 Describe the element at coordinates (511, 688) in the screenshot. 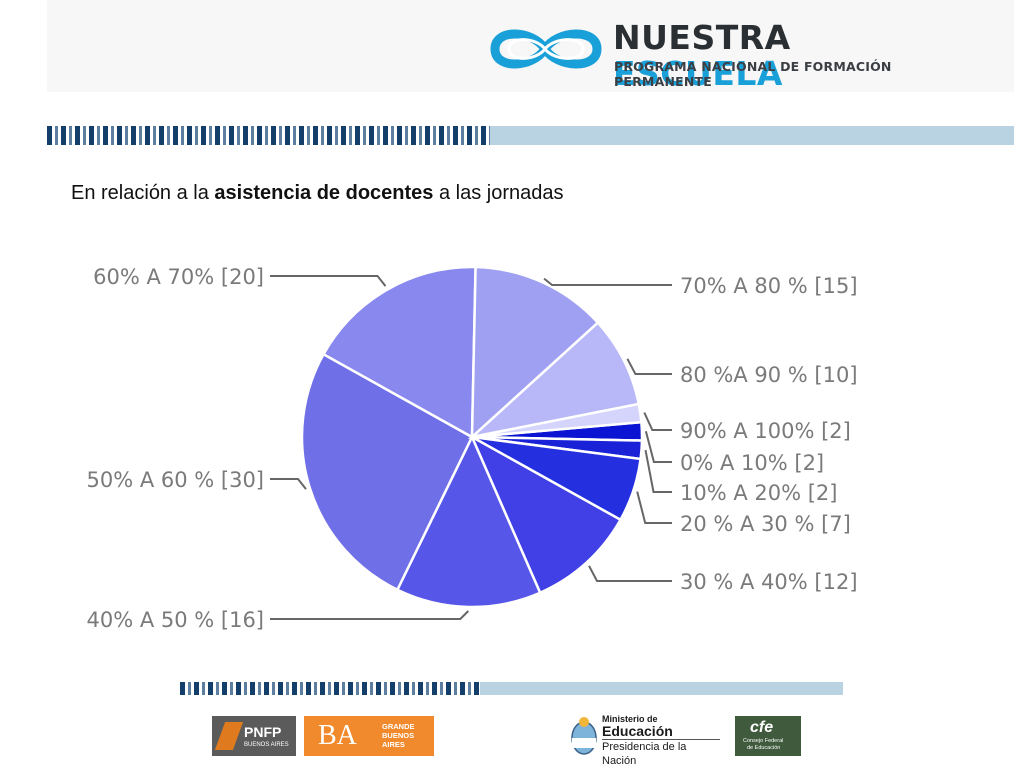

I see `bottom-divider` at that location.